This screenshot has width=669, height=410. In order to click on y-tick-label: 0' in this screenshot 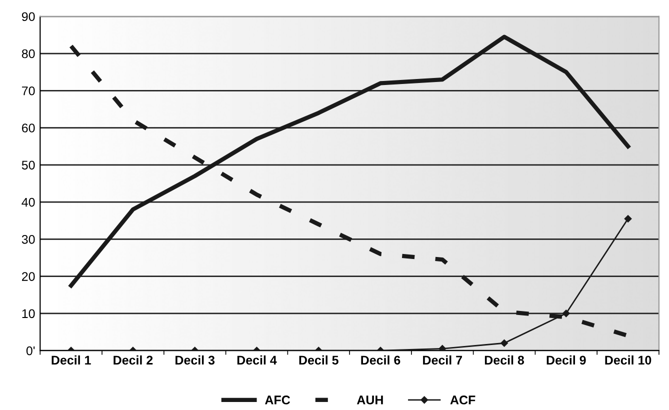, I will do `click(30, 351)`.